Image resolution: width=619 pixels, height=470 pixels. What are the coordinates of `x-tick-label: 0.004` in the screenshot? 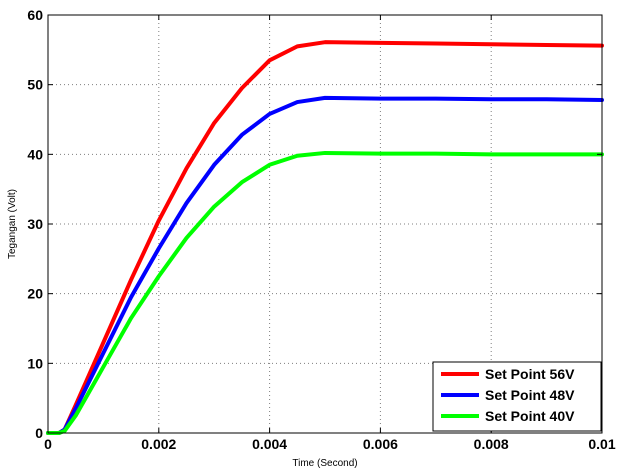 It's located at (269, 444).